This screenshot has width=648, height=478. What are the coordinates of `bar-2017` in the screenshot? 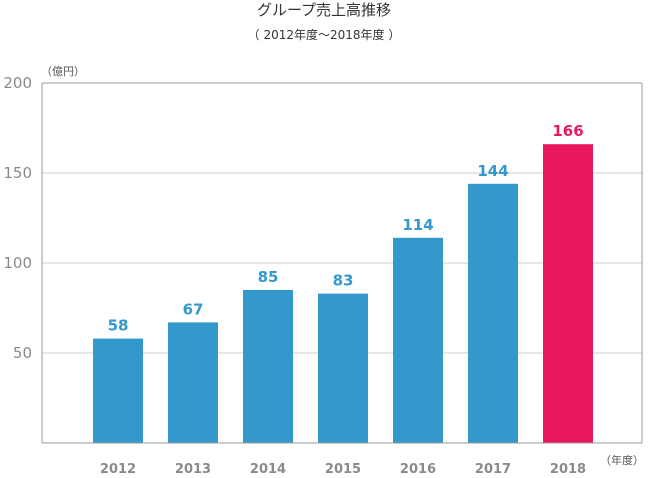 It's located at (493, 313).